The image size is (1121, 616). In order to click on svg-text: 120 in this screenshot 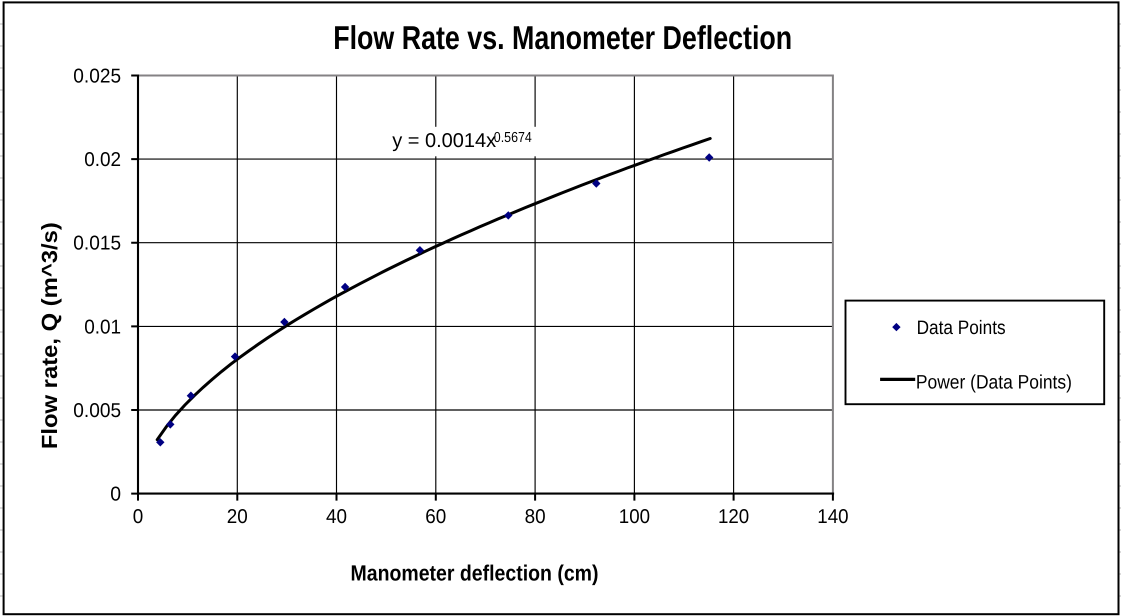, I will do `click(733, 517)`.